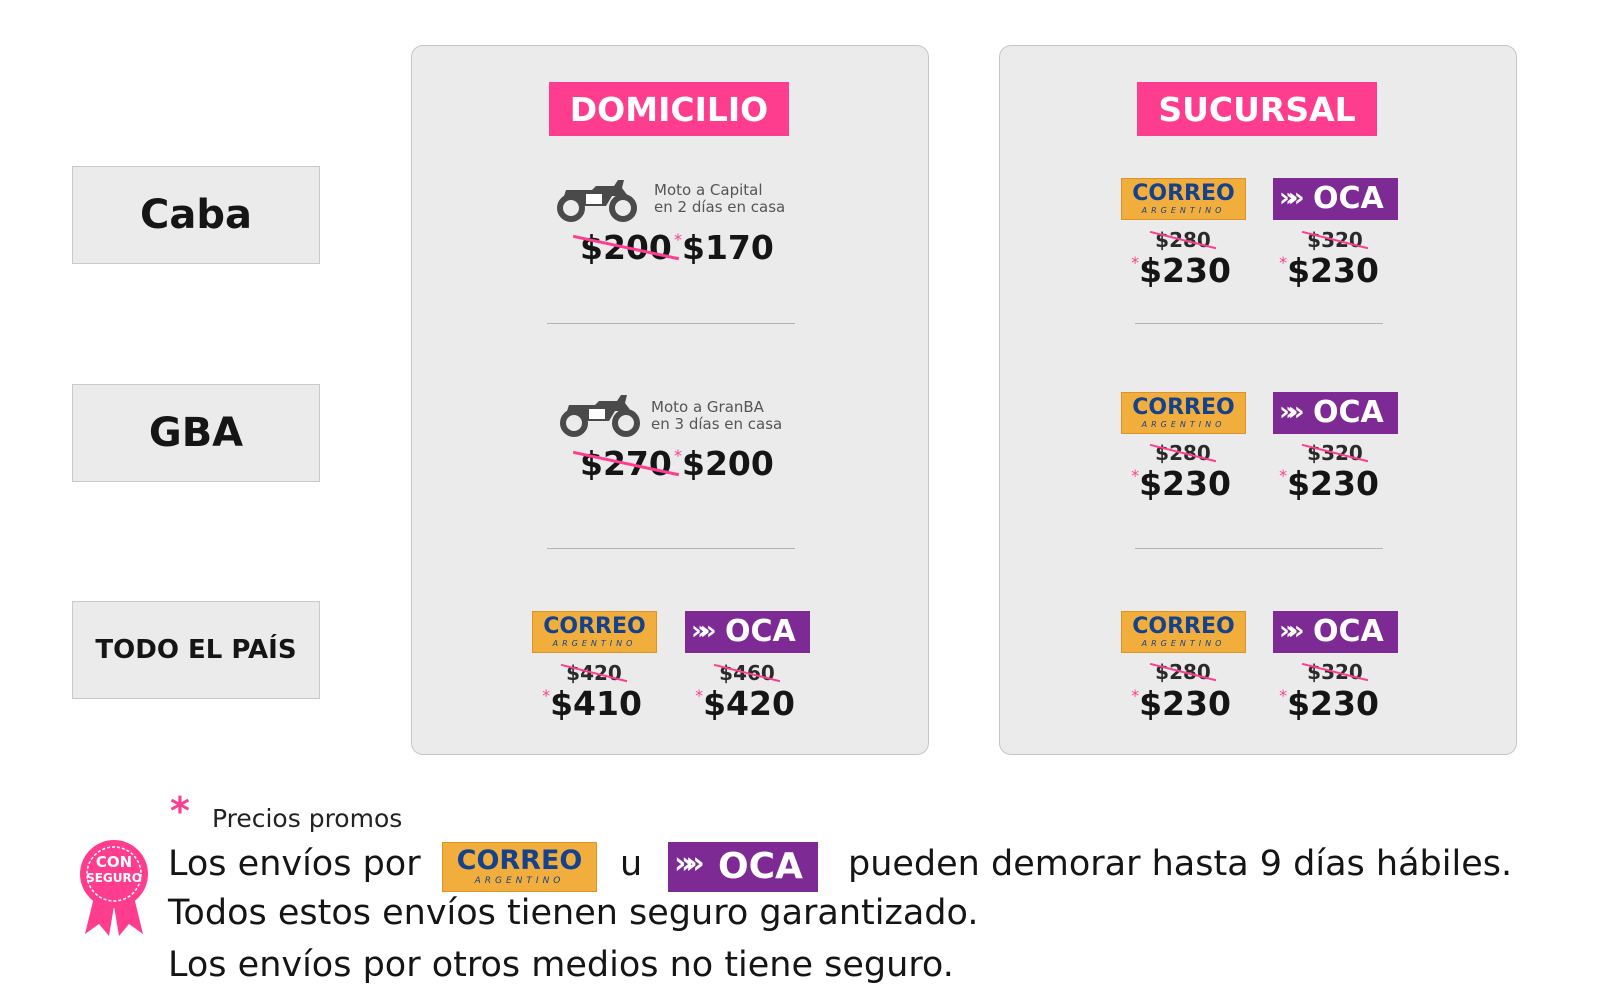  Describe the element at coordinates (307, 818) in the screenshot. I see `promo-note: Precios promos` at that location.